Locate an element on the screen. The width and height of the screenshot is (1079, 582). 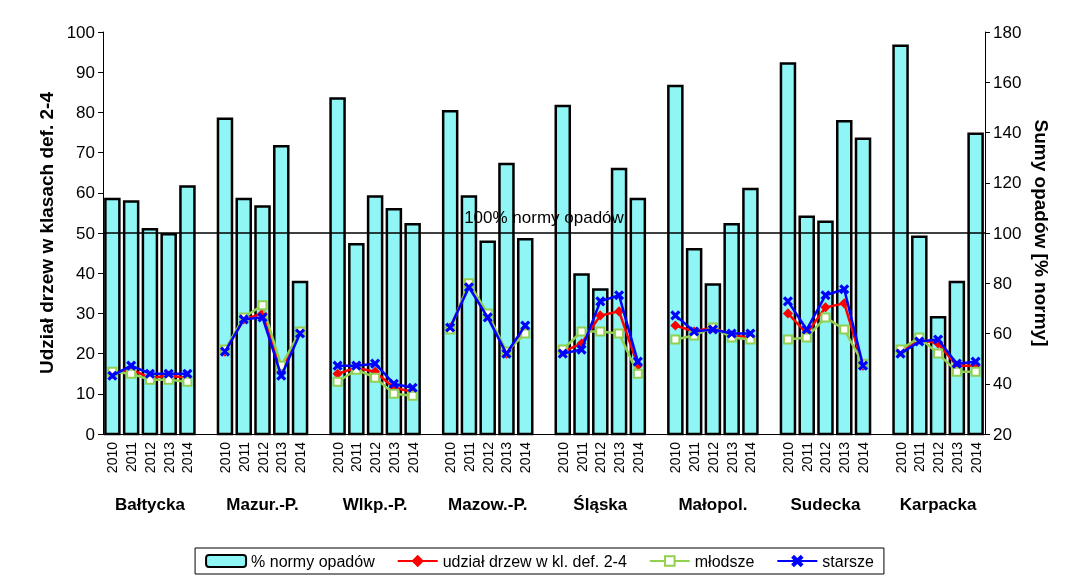
y-tick-label: 0 is located at coordinates (90, 434).